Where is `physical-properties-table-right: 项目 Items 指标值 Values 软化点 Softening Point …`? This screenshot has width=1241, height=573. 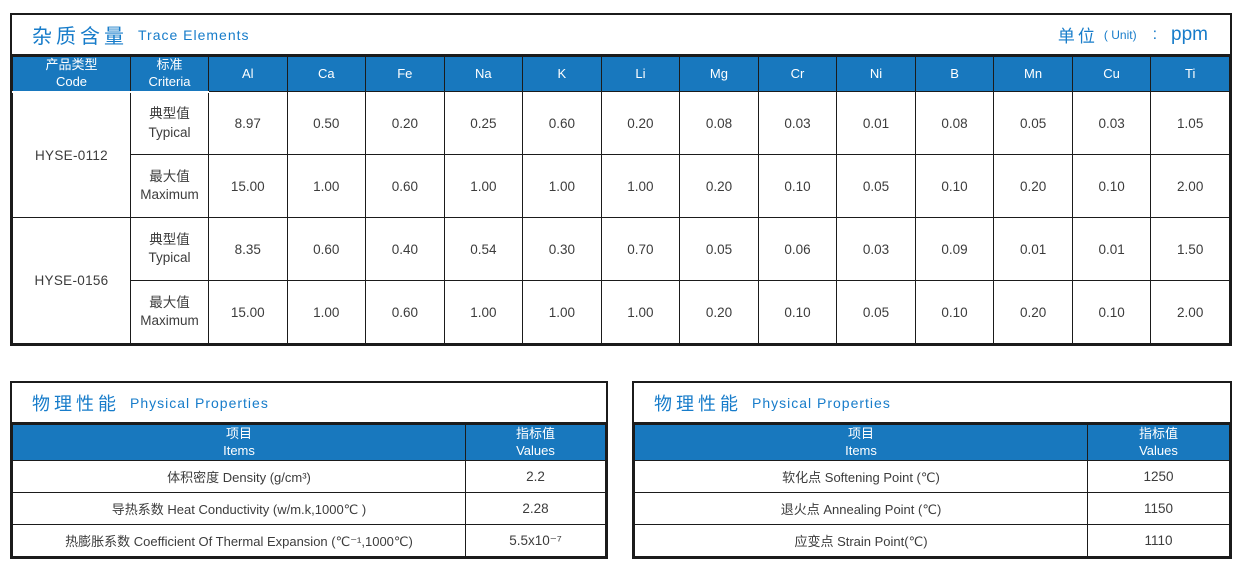
physical-properties-table-right: 项目 Items 指标值 Values 软化点 Softening Point … is located at coordinates (932, 491).